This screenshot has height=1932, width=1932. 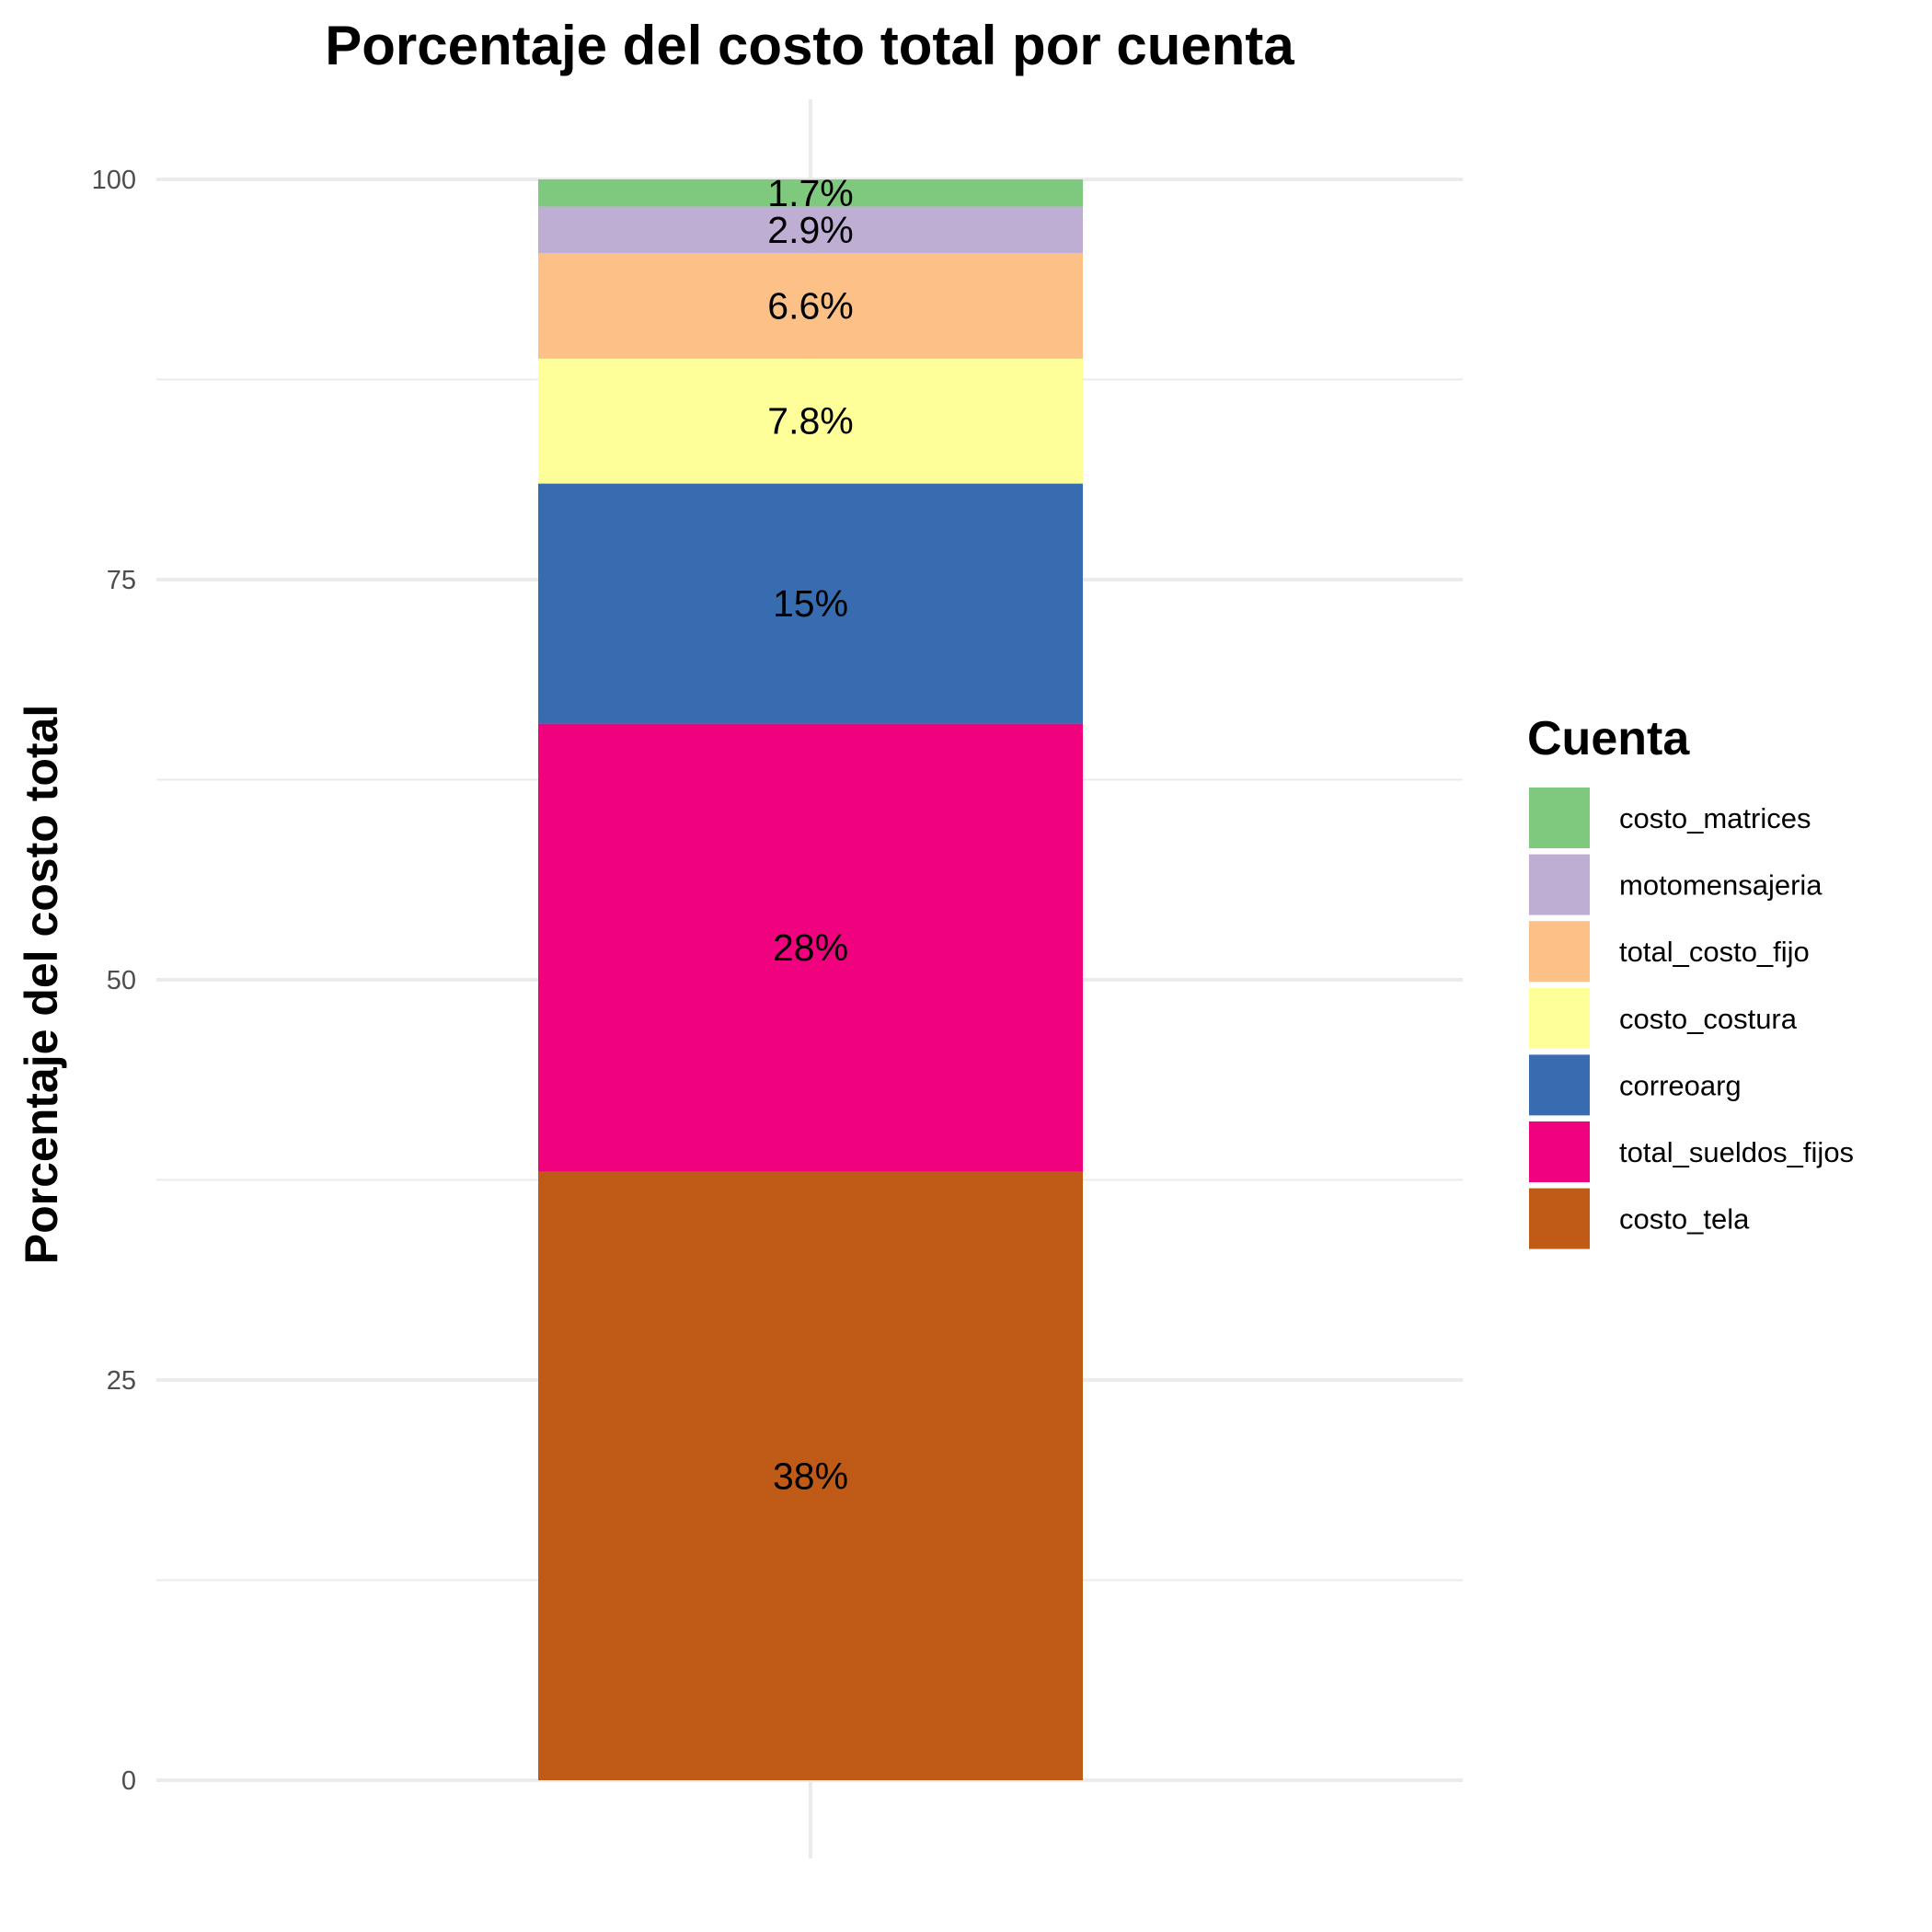 What do you see at coordinates (41, 984) in the screenshot?
I see `y-axis-label: Porcentaje del costo total` at bounding box center [41, 984].